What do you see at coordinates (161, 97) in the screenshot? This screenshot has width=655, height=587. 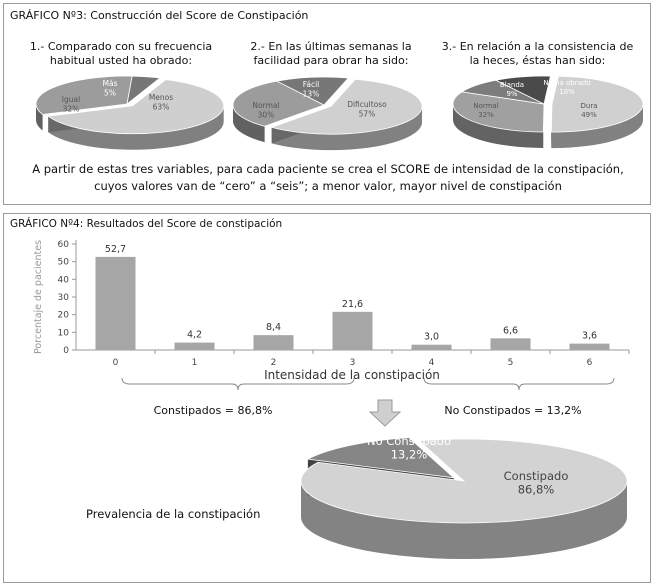 I see `pie1-label-0: Menos` at bounding box center [161, 97].